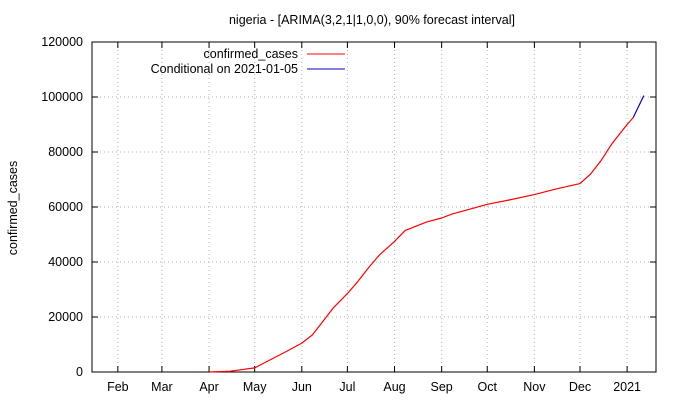 This screenshot has height=400, width=680. Describe the element at coordinates (255, 387) in the screenshot. I see `x-tick-label: May` at that location.